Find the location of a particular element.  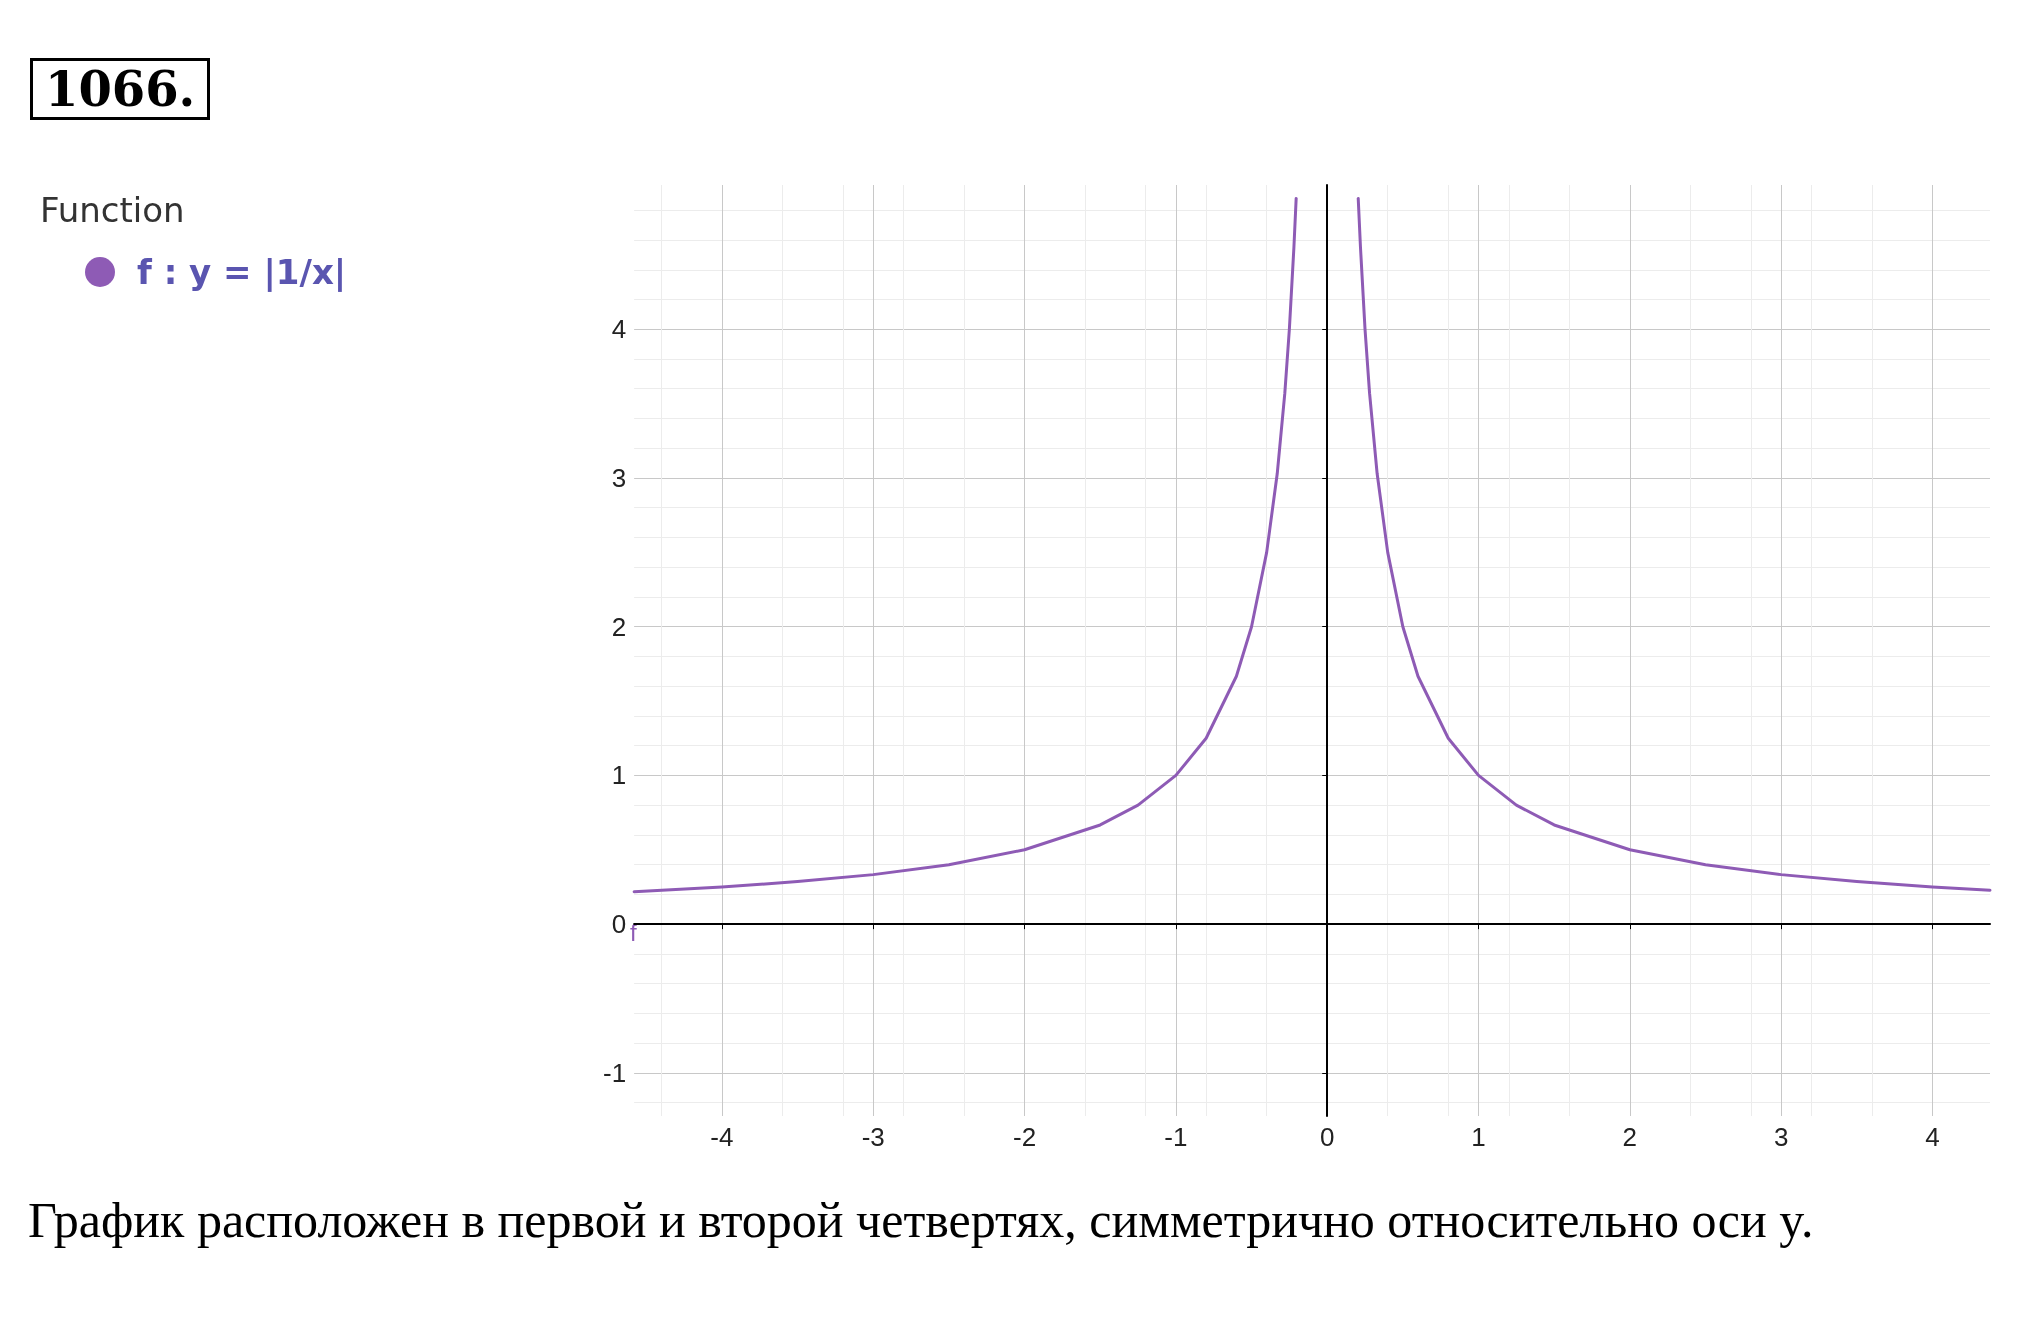

y-tick-label: 4 is located at coordinates (619, 329).